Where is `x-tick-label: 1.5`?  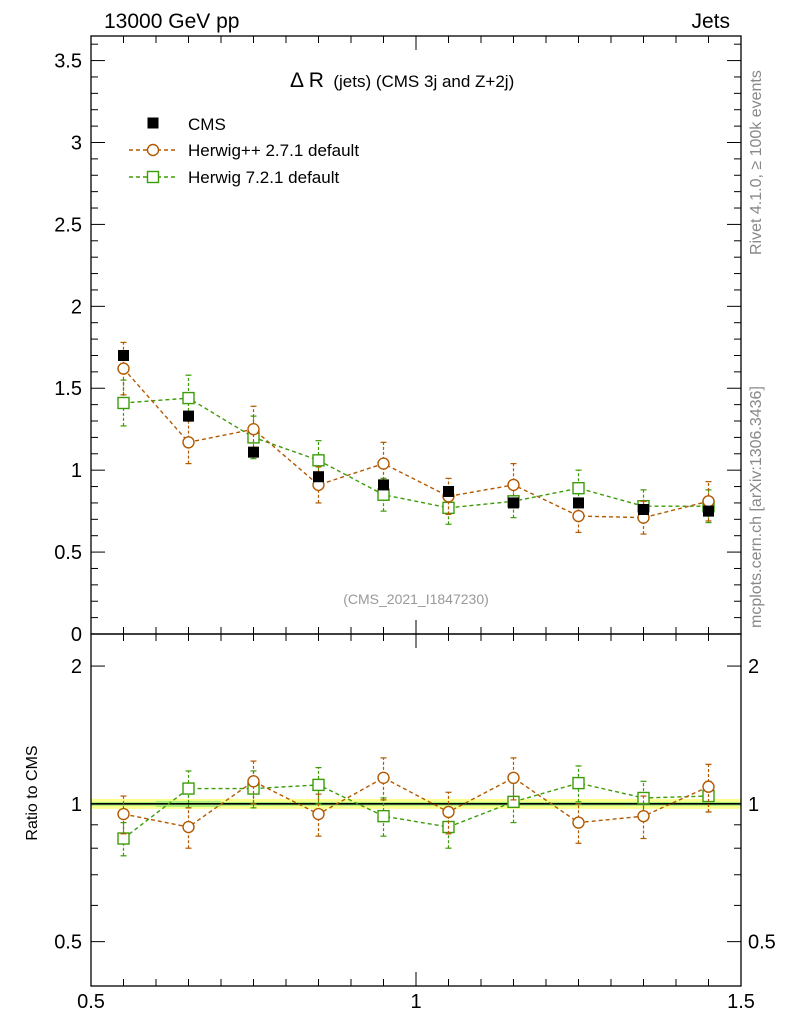 x-tick-label: 1.5 is located at coordinates (741, 1002).